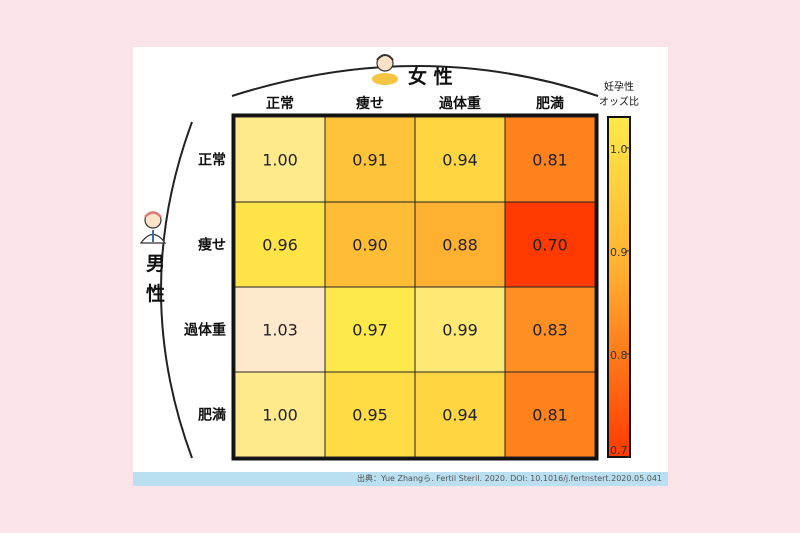  I want to click on cell-value-label: 0.91, so click(370, 160).